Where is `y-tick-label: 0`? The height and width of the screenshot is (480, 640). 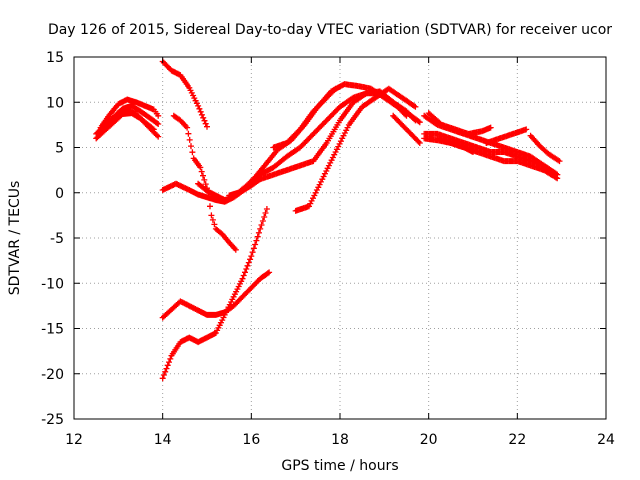 y-tick-label: 0 is located at coordinates (59, 194).